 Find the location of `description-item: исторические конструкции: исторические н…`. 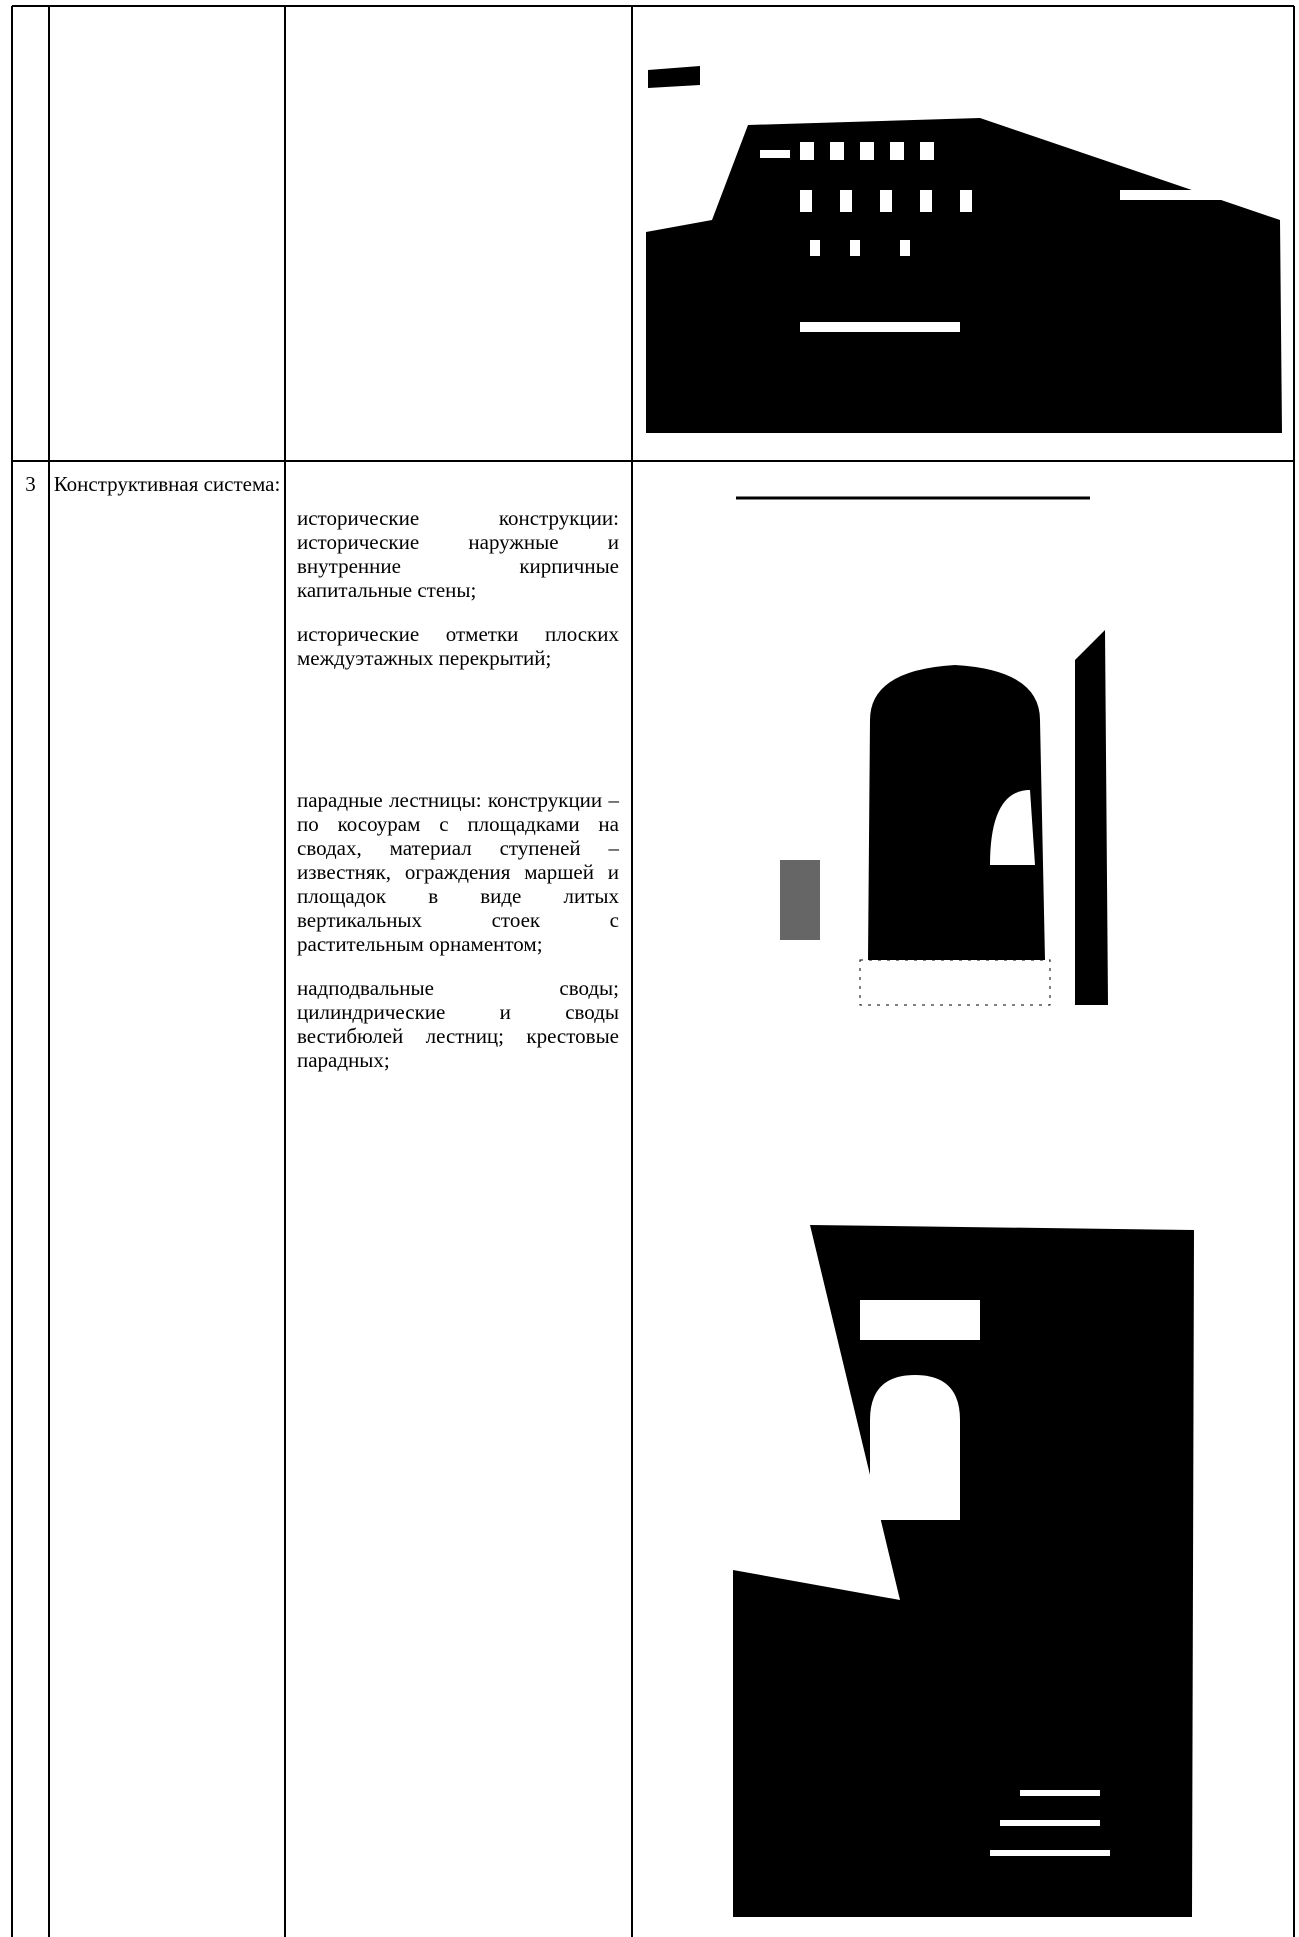

description-item: исторические конструкции: исторические н… is located at coordinates (458, 554).